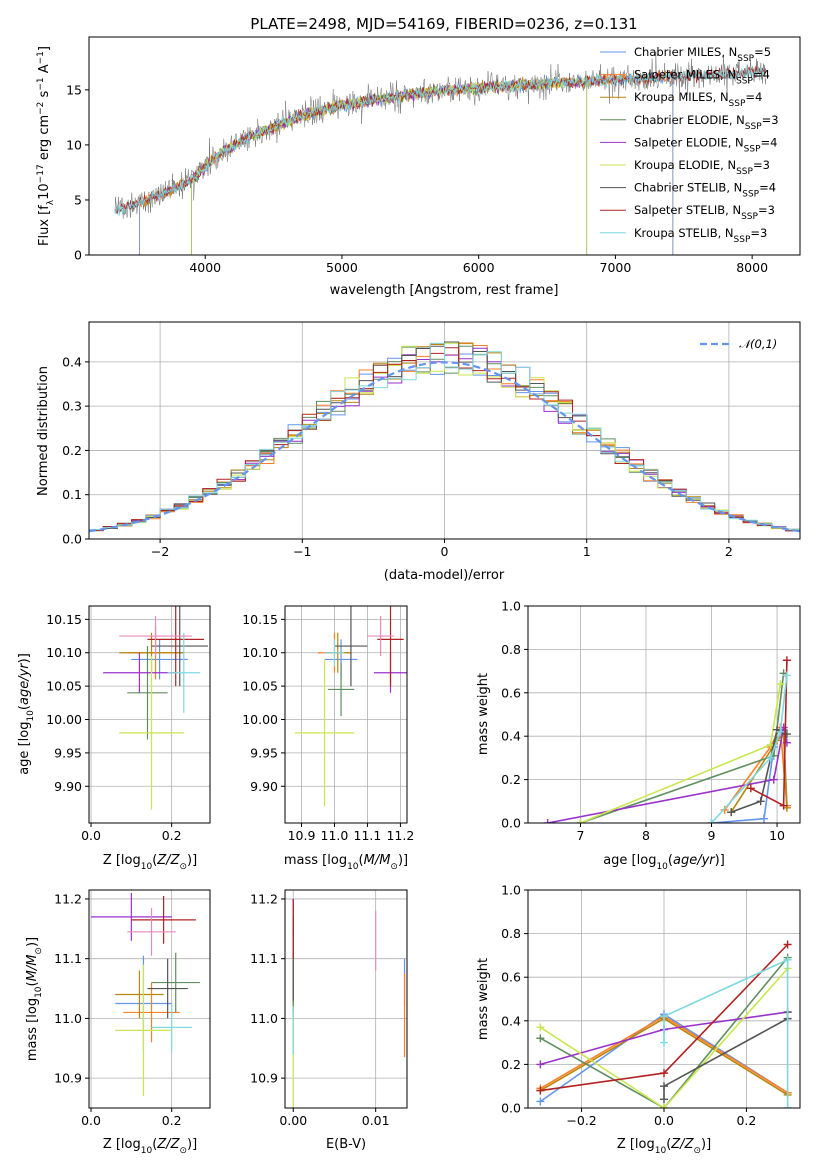  I want to click on y-tick-label: 0.1, so click(72, 494).